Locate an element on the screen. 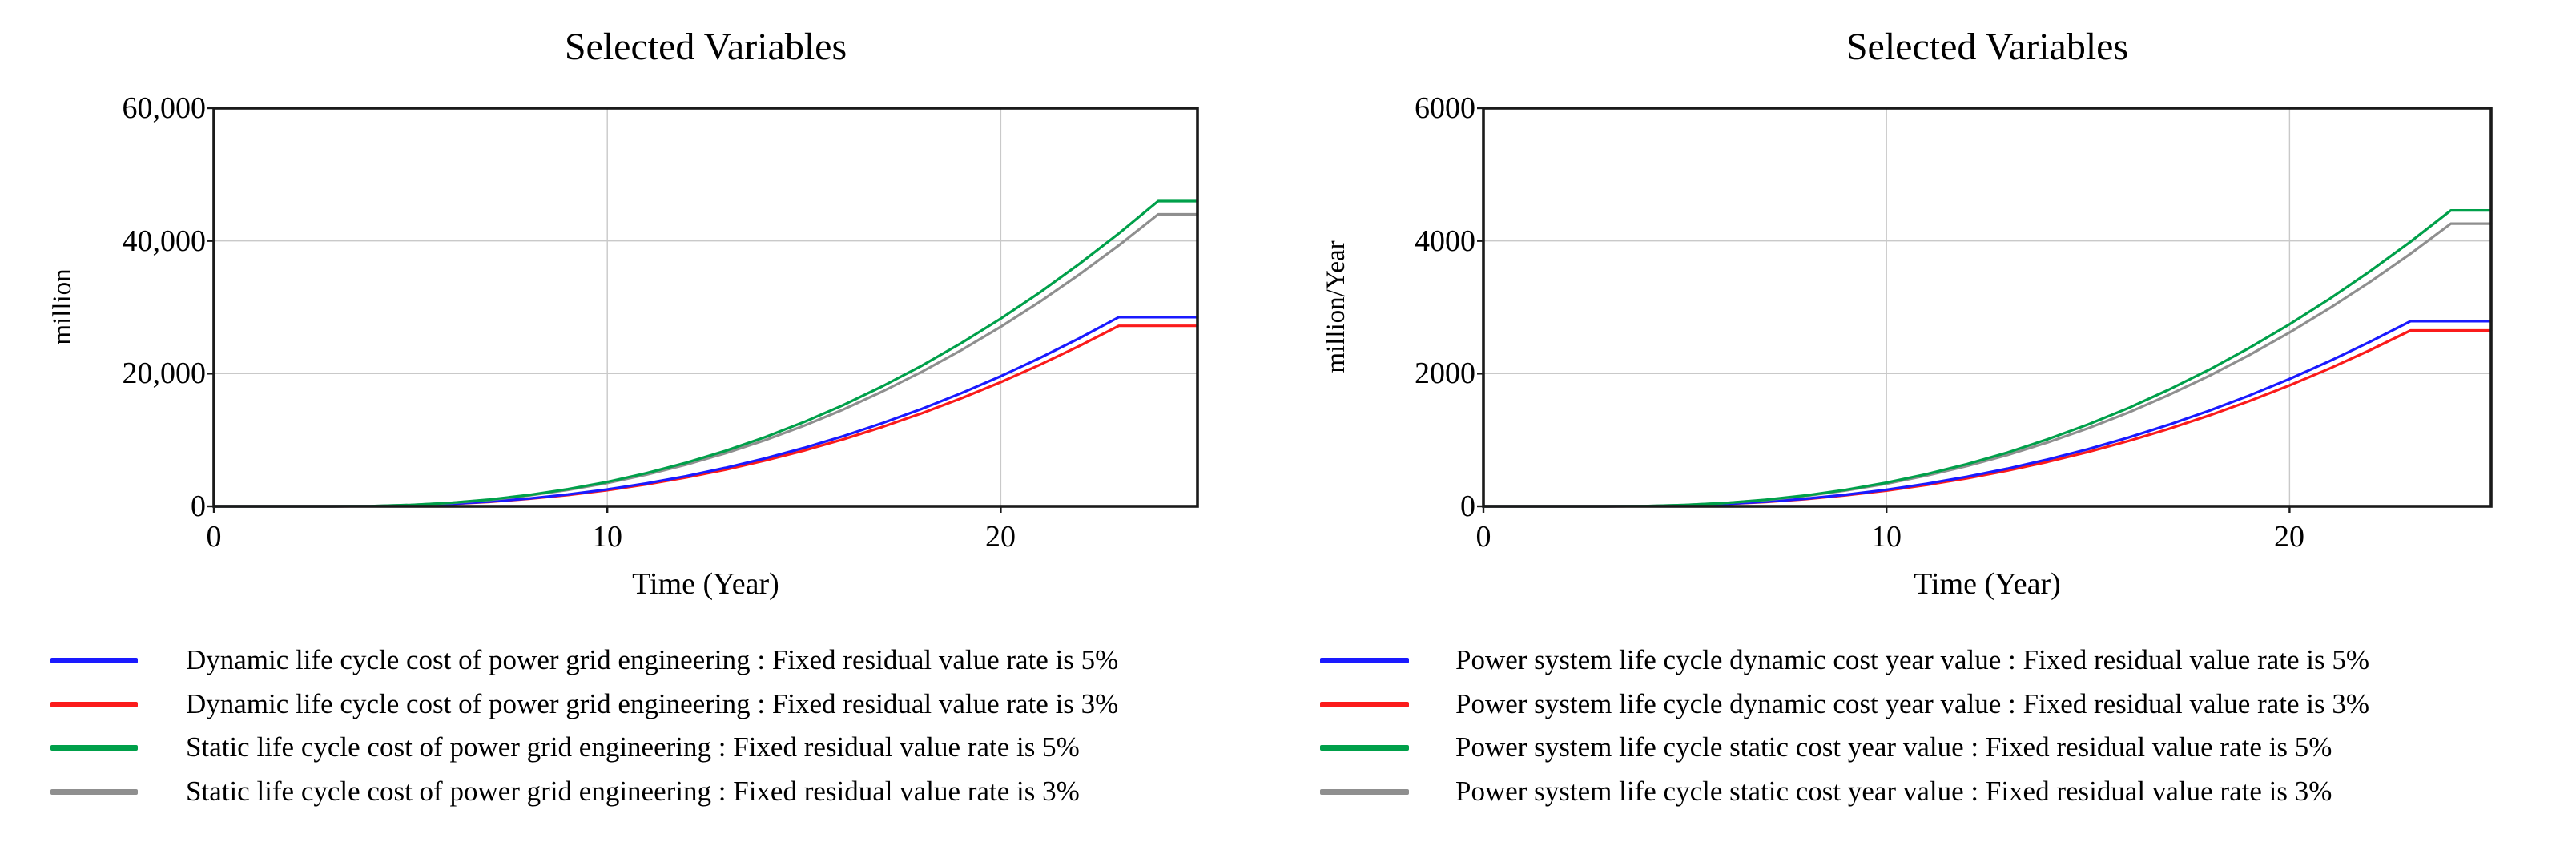 This screenshot has width=2576, height=846. y-tick-label: 60,000 is located at coordinates (164, 108).